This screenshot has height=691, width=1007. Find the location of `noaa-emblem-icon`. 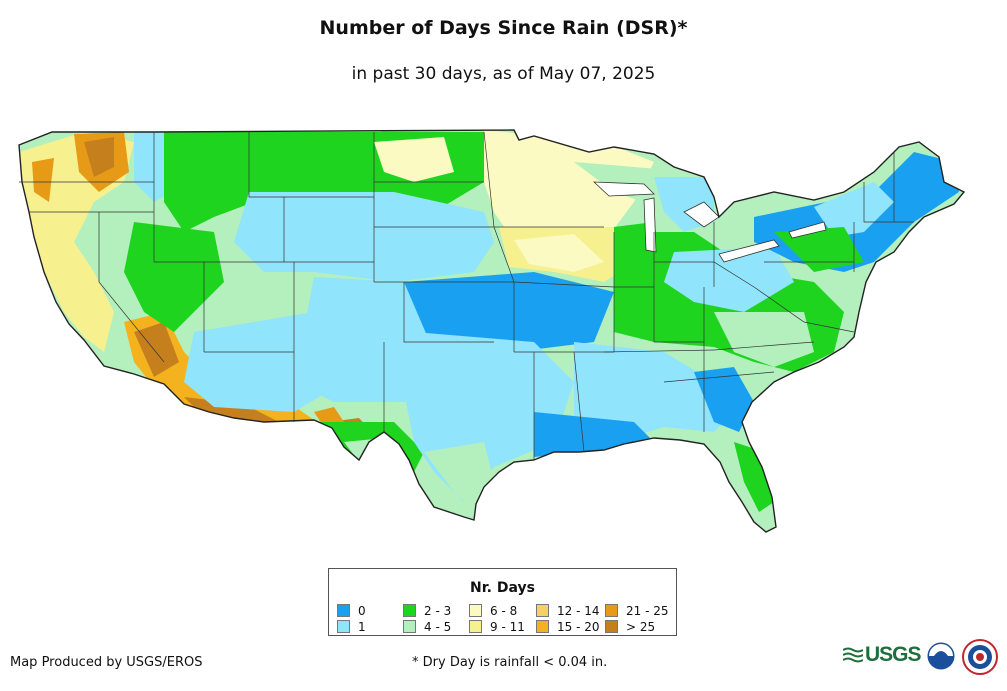

noaa-emblem-icon is located at coordinates (941, 656).